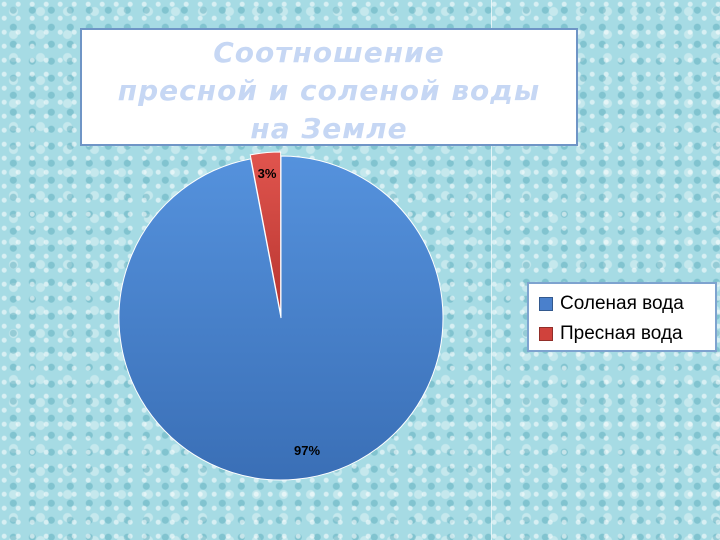 The image size is (720, 540). What do you see at coordinates (329, 128) in the screenshot?
I see `title-line-3: на Земле` at bounding box center [329, 128].